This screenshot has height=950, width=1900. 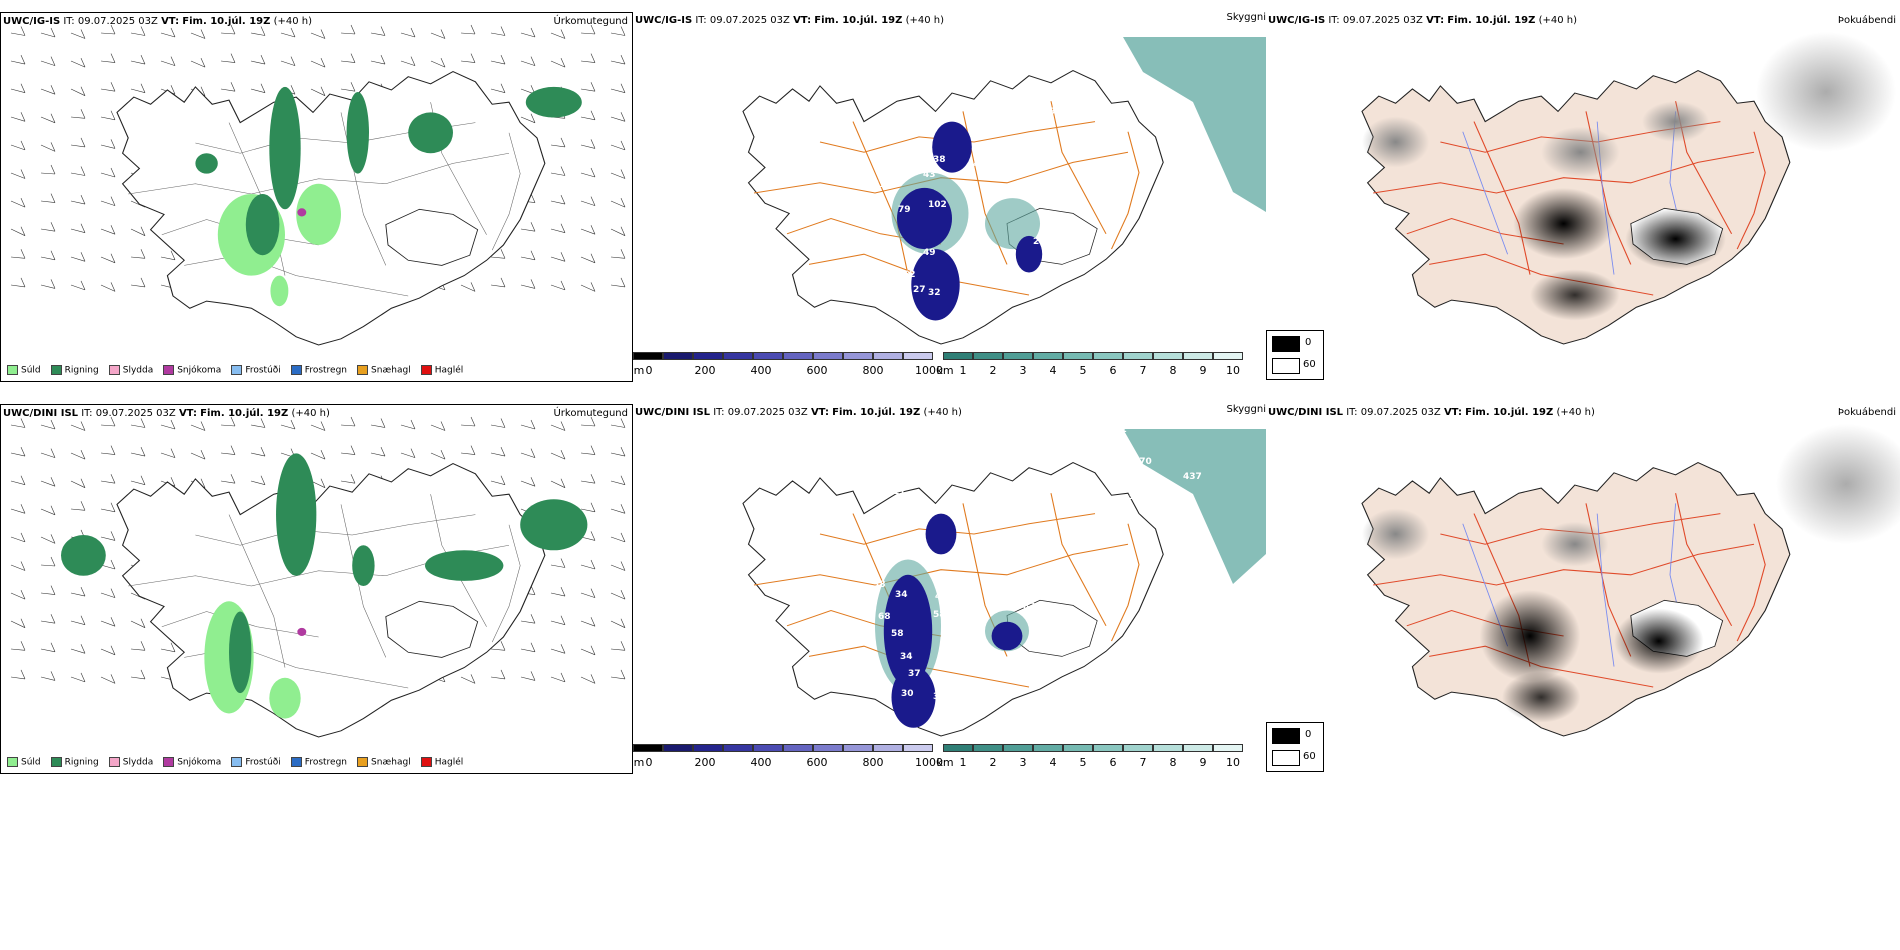 I want to click on cloud-title: Skyggni, so click(x=1246, y=17).